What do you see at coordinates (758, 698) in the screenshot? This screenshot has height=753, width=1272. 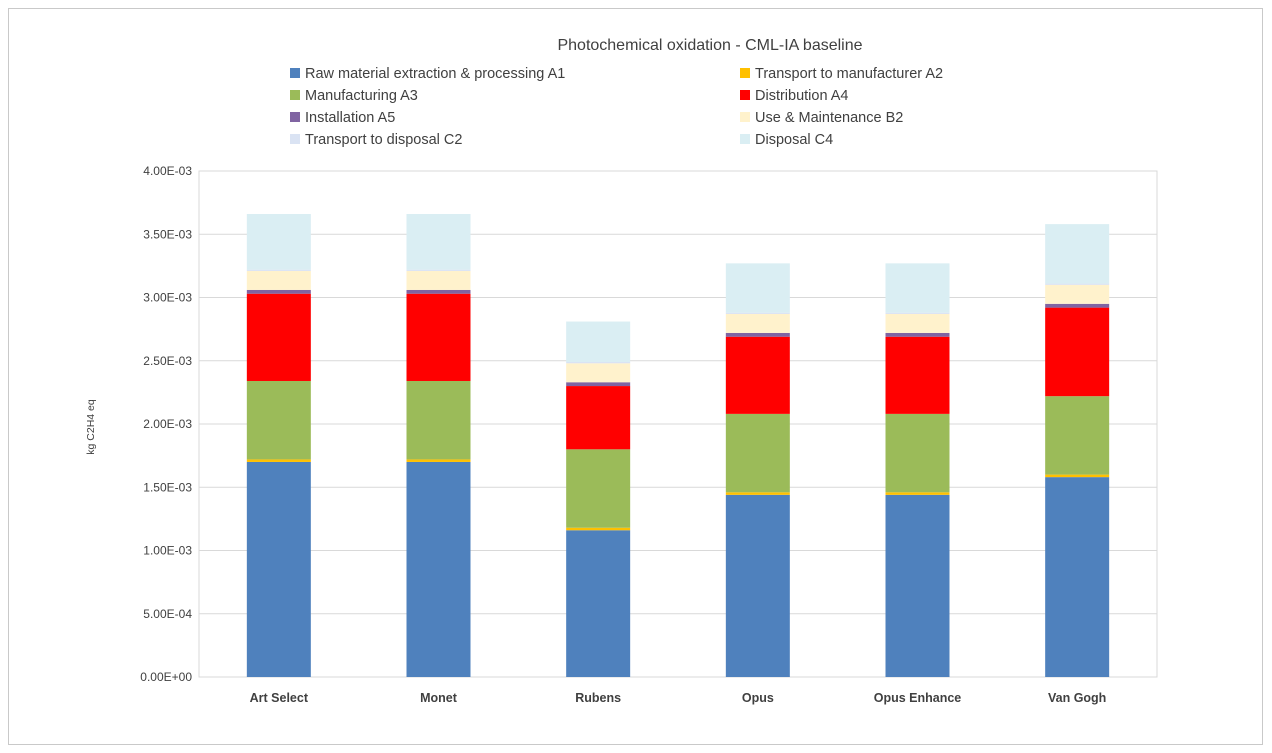 I see `x-category-label: Opus` at bounding box center [758, 698].